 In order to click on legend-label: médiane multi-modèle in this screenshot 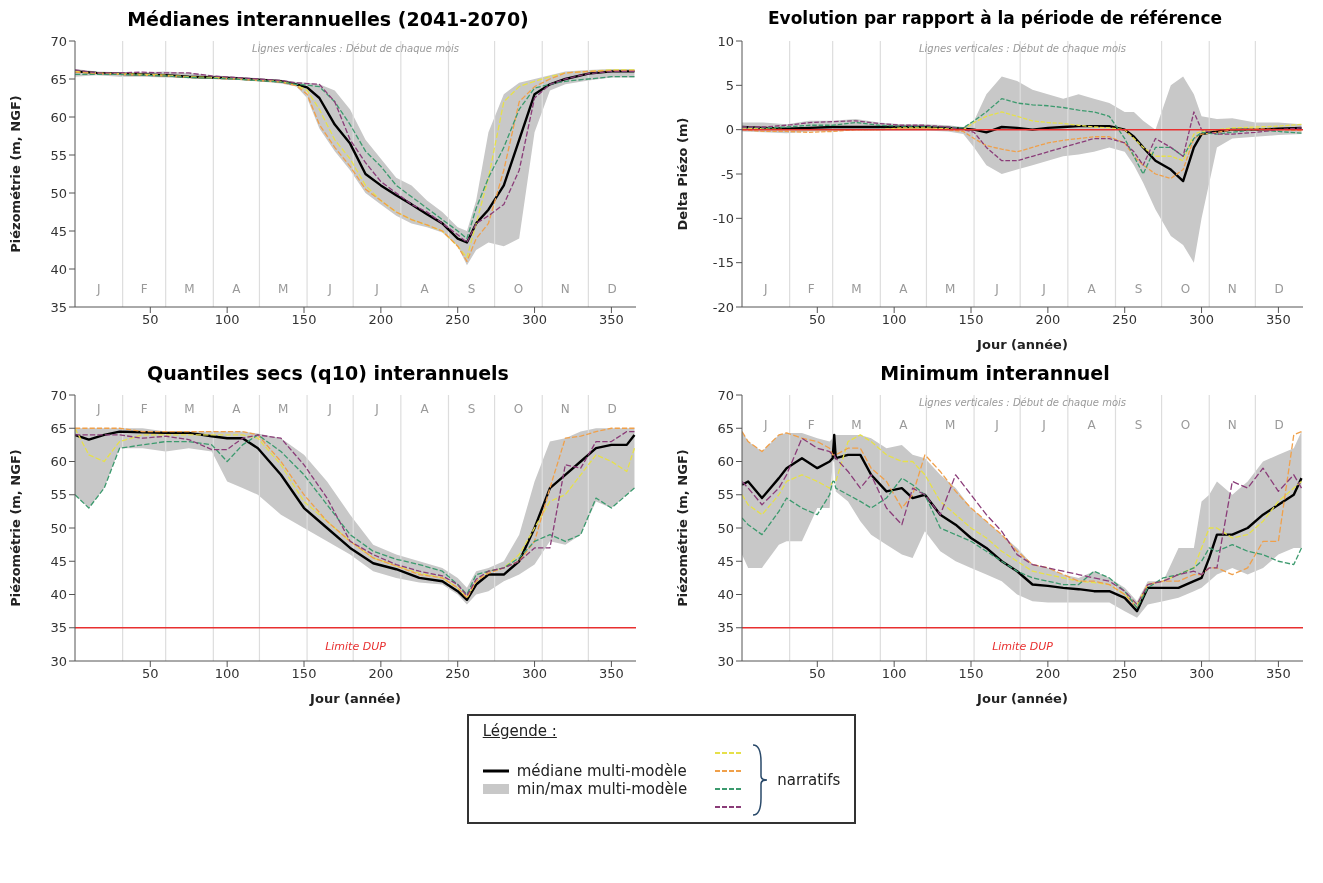, I will do `click(601, 771)`.